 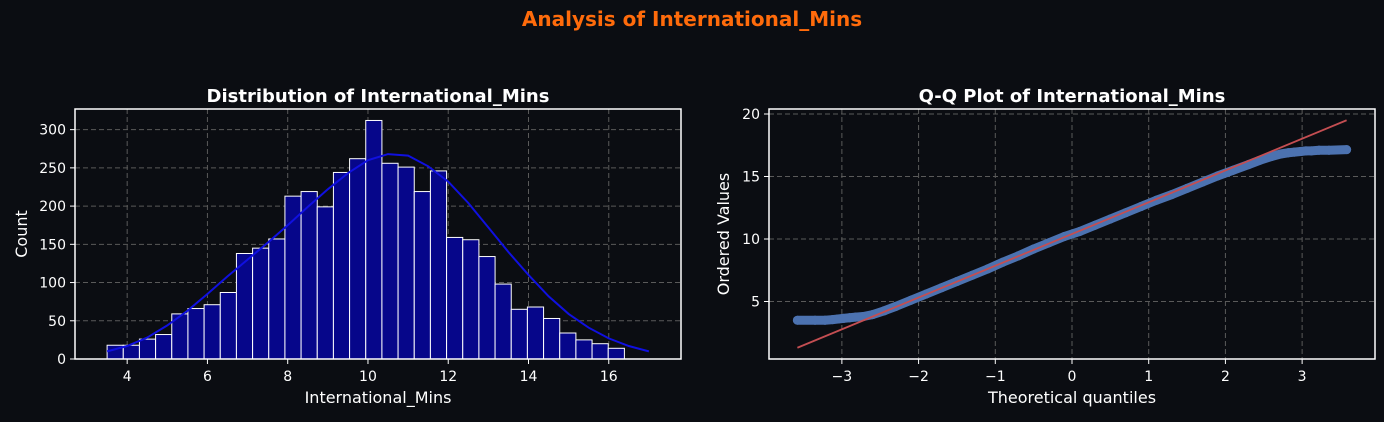 I want to click on x-tick-label: 1, so click(x=1148, y=377).